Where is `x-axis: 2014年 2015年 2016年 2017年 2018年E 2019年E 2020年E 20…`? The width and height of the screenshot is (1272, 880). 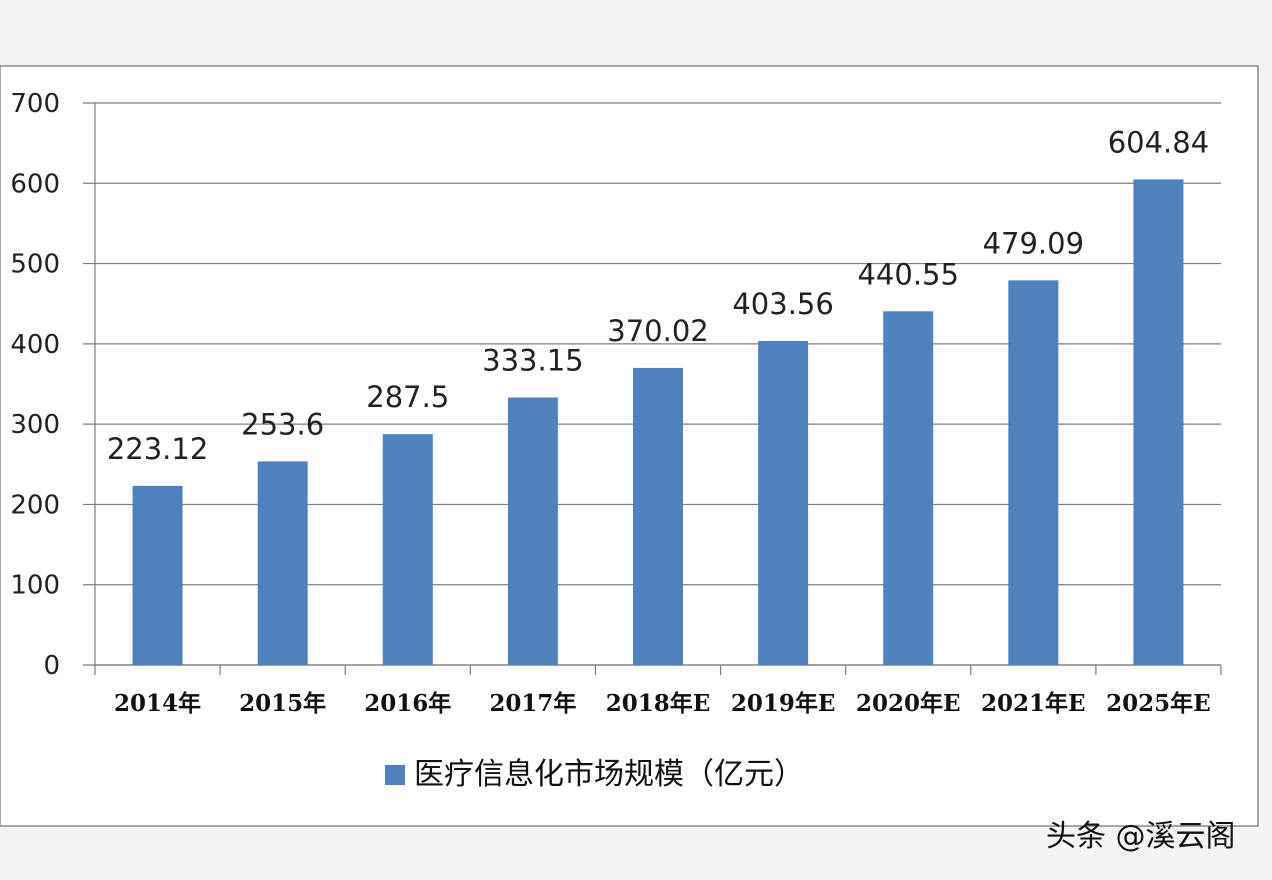
x-axis: 2014年 2015年 2016年 2017年 2018年E 2019年E 2020年E 20… is located at coordinates (658, 690).